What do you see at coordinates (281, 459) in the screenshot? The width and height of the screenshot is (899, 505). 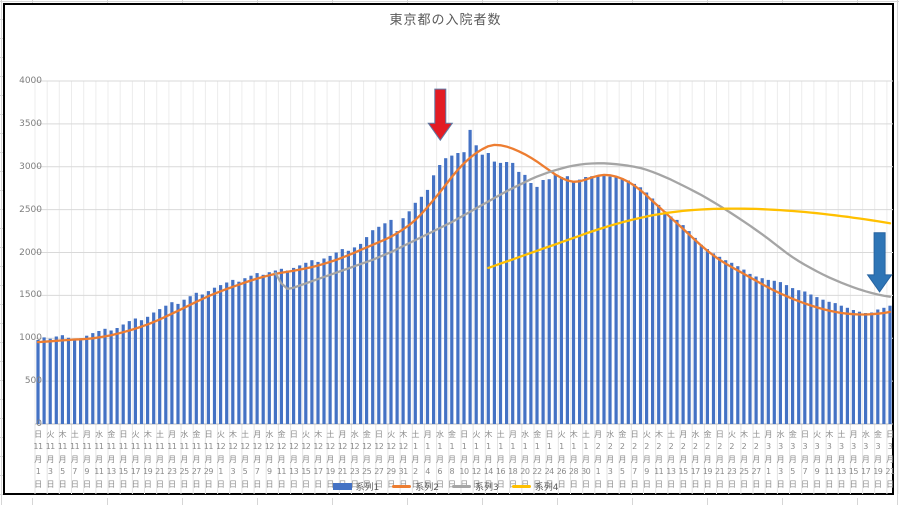 I see `x-date-label: 金 12 月 11 日` at bounding box center [281, 459].